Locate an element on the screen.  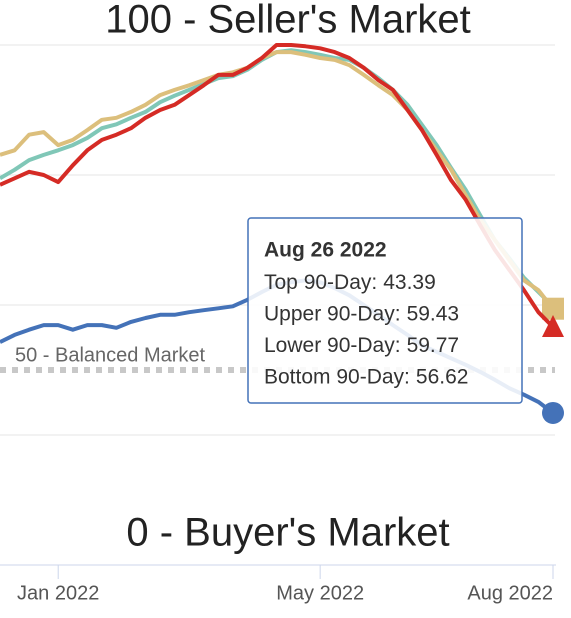
tooltip-name: Bottom 90-Day: is located at coordinates (337, 376).